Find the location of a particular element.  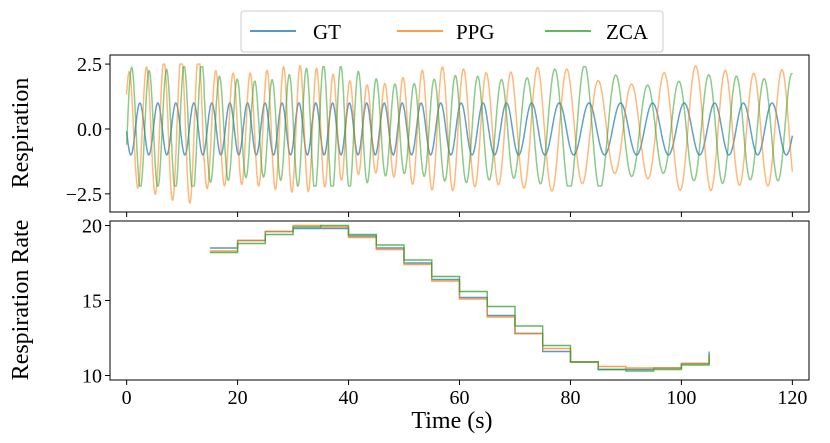

respiration-rate-xtick-label: 100 is located at coordinates (681, 398).